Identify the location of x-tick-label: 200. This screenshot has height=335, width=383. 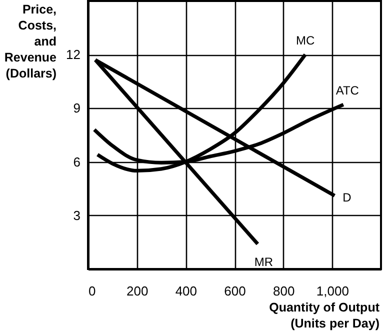
(137, 291).